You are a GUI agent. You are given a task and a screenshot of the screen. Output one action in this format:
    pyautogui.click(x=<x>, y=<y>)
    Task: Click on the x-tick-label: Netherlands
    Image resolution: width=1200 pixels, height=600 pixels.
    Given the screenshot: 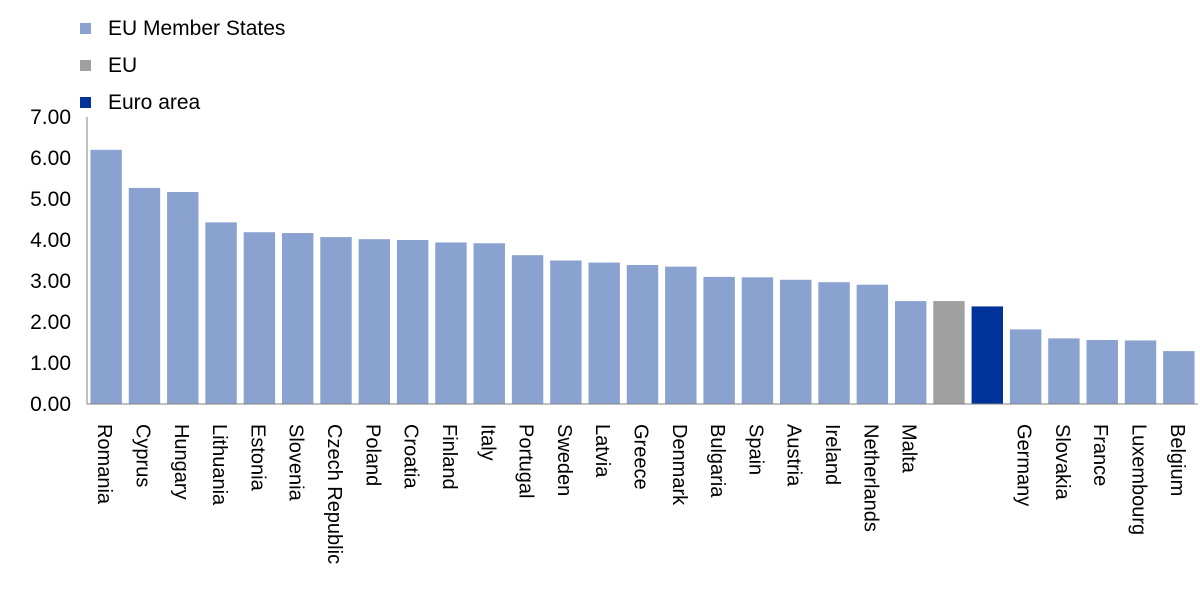 What is the action you would take?
    pyautogui.click(x=870, y=478)
    